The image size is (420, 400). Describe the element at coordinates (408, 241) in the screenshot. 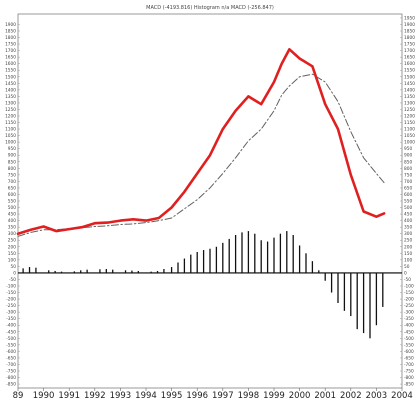

I see `y-tick-label-right: 250` at that location.